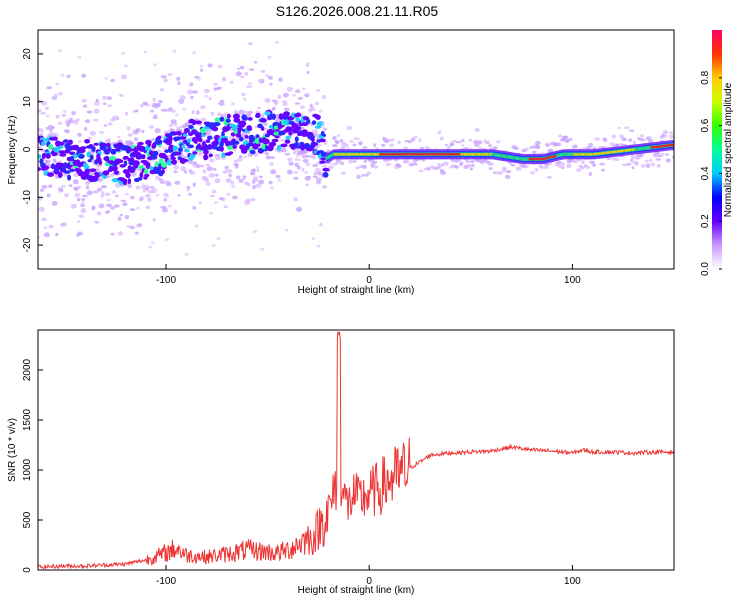 This screenshot has height=600, width=750. What do you see at coordinates (705, 269) in the screenshot?
I see `colorbar-tick-label: 0.0` at bounding box center [705, 269].